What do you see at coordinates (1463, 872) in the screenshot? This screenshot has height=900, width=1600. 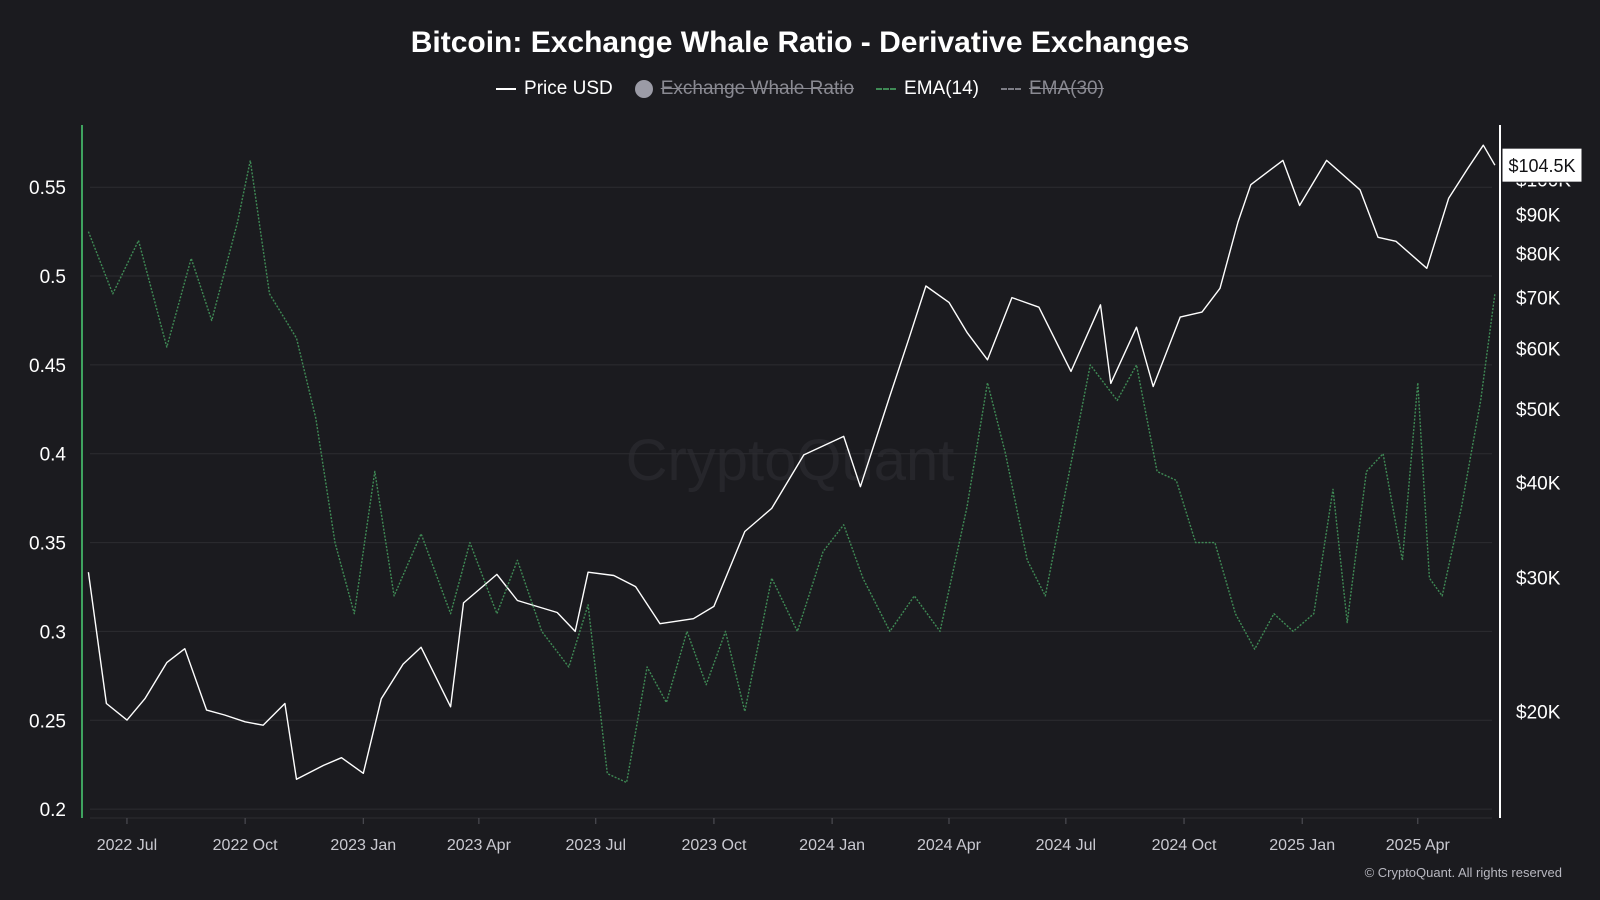 I see `copyright: © CryptoQuant. All rights reserved` at bounding box center [1463, 872].